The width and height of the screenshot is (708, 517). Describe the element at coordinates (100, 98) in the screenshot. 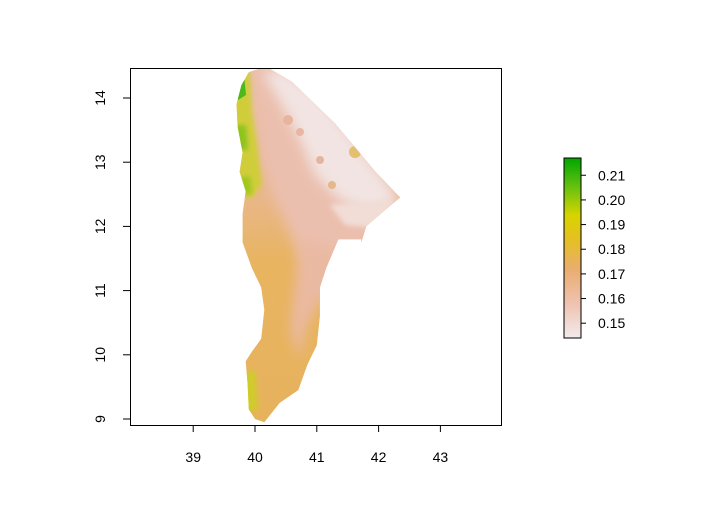

I see `y-tick-label: 14` at that location.